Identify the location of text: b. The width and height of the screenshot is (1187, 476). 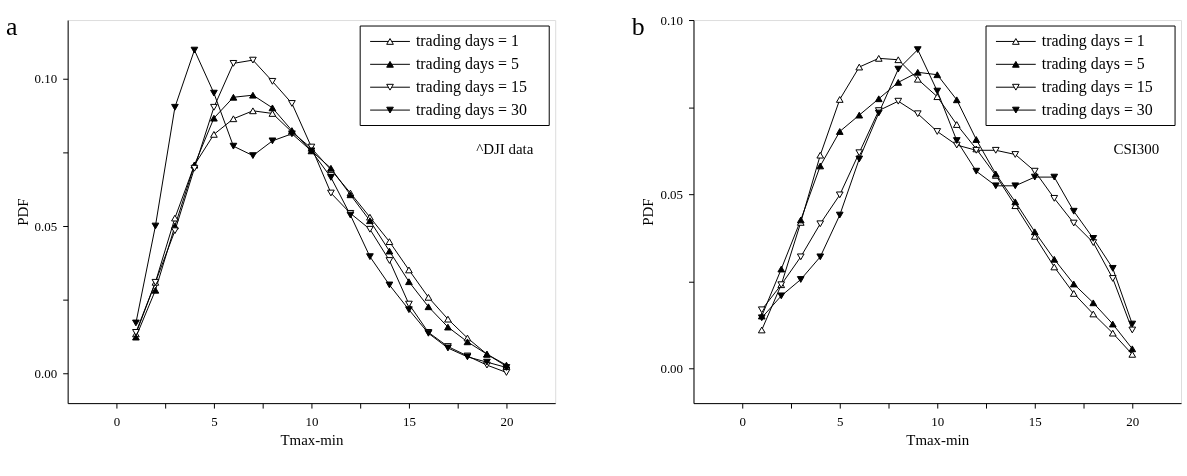
(638, 26).